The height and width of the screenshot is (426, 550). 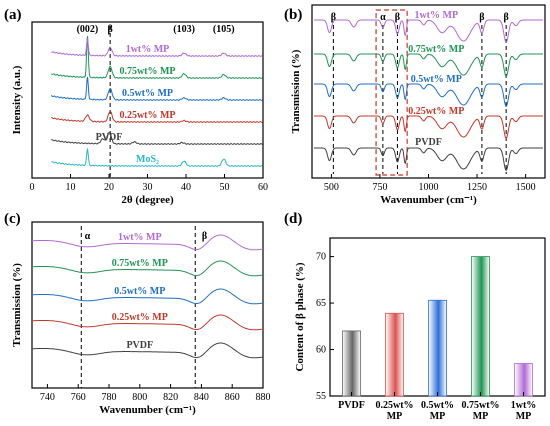 I want to click on panel-d-ylabel: Content of β phase (%), so click(x=300, y=316).